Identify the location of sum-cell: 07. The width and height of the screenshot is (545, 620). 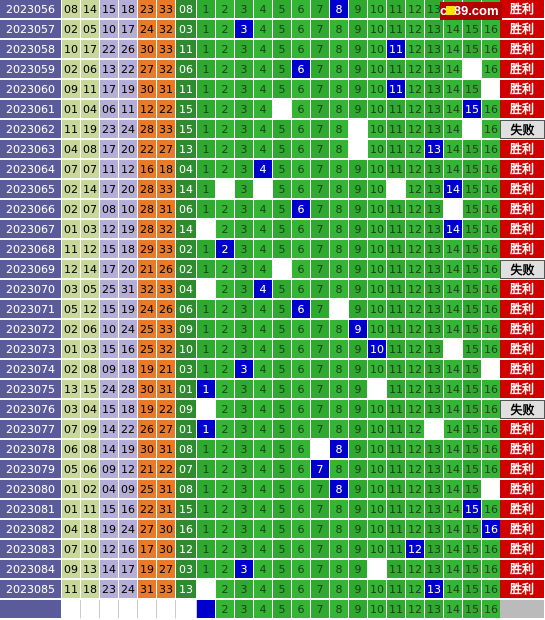
(186, 469).